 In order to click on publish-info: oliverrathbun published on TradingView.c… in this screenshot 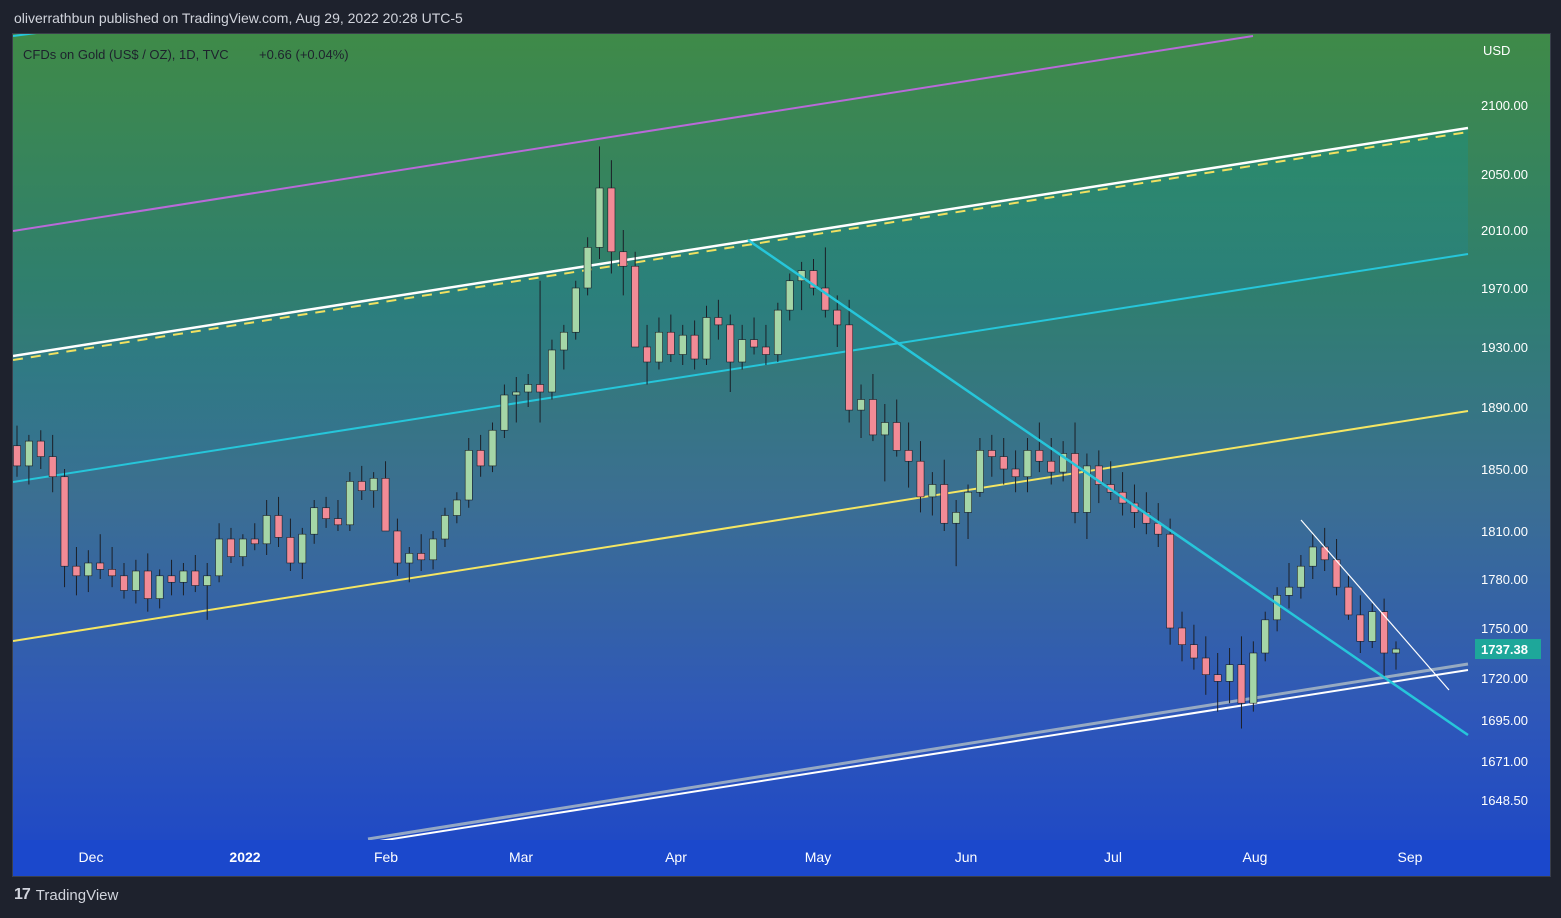, I will do `click(238, 18)`.